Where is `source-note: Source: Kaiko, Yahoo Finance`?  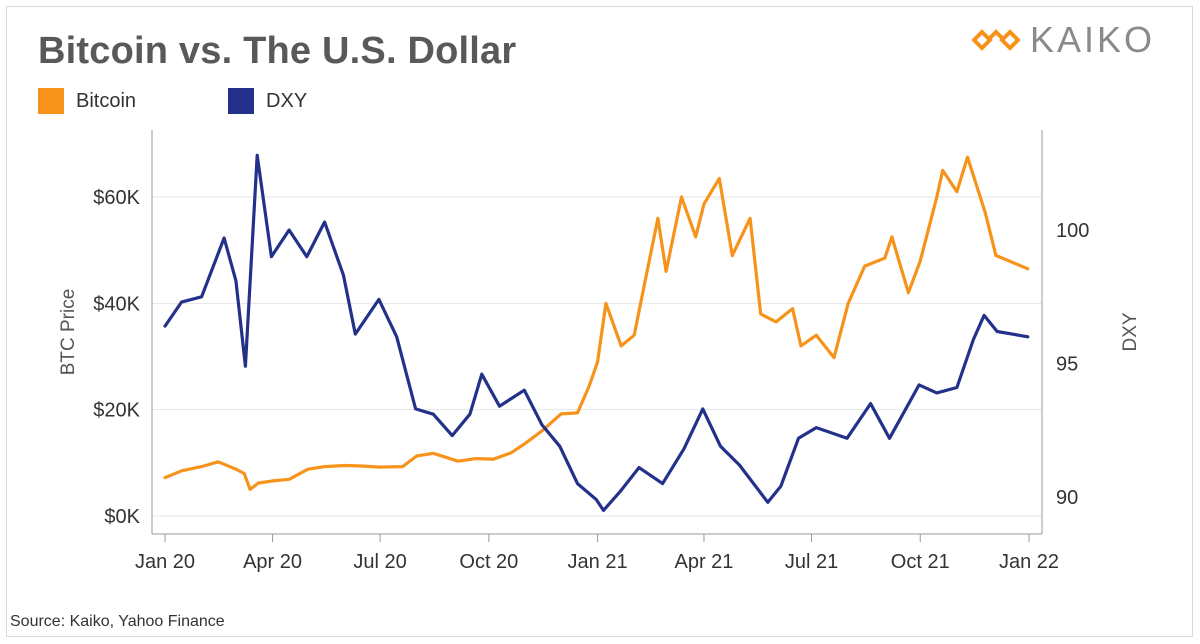
source-note: Source: Kaiko, Yahoo Finance is located at coordinates (117, 621).